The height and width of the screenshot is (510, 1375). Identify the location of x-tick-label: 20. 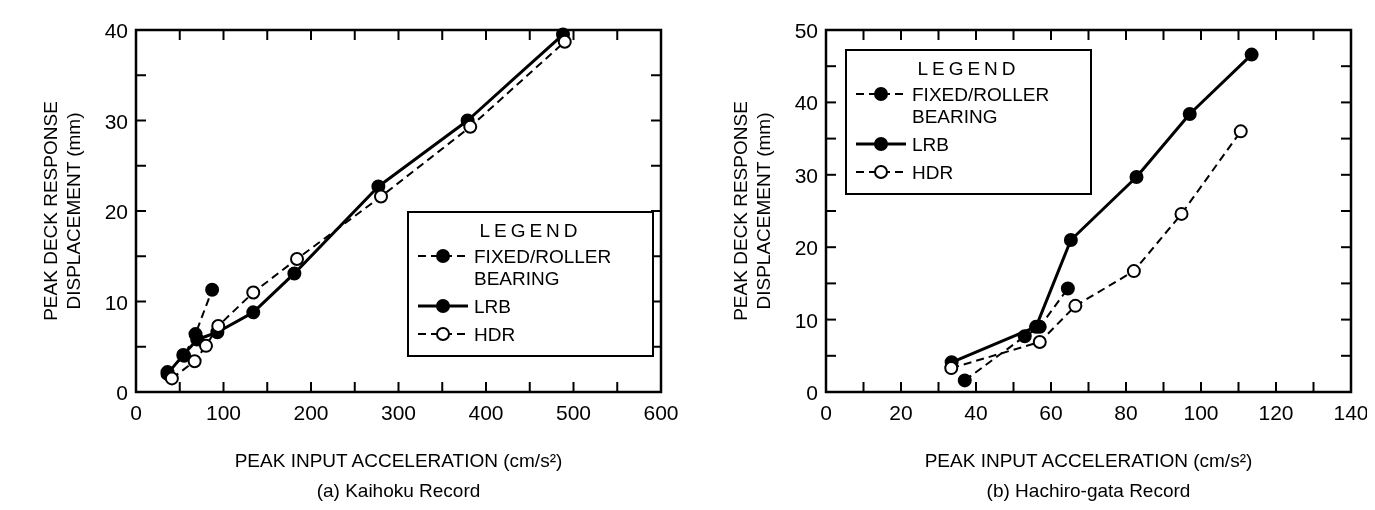
(901, 412).